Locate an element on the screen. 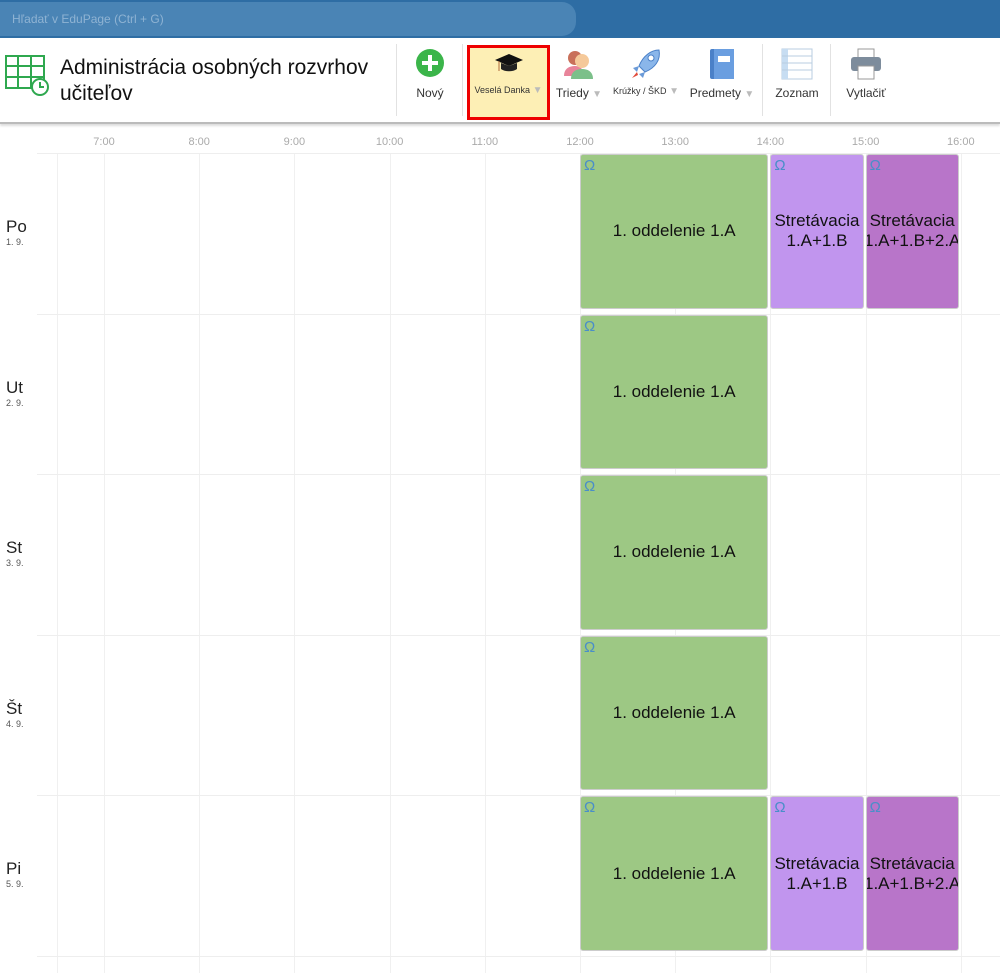 The height and width of the screenshot is (973, 1000). hour-label: 12:00 is located at coordinates (580, 142).